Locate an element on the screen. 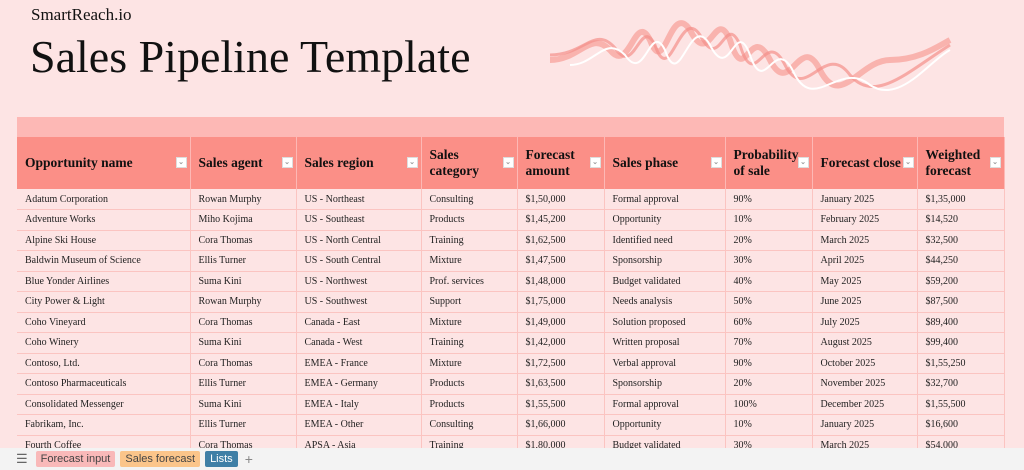 Image resolution: width=1024 pixels, height=470 pixels. table-cell: $1,42,000 is located at coordinates (561, 343).